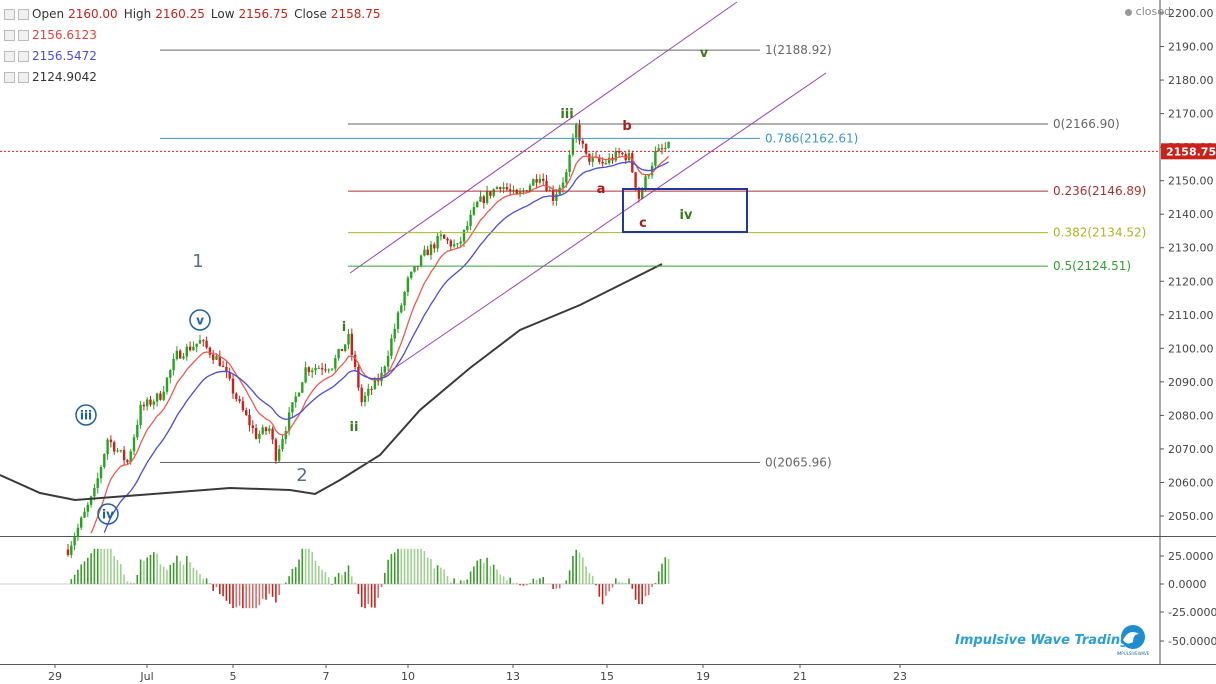 The image size is (1216, 684). I want to click on price-tick-label: 2150.00, so click(1191, 181).